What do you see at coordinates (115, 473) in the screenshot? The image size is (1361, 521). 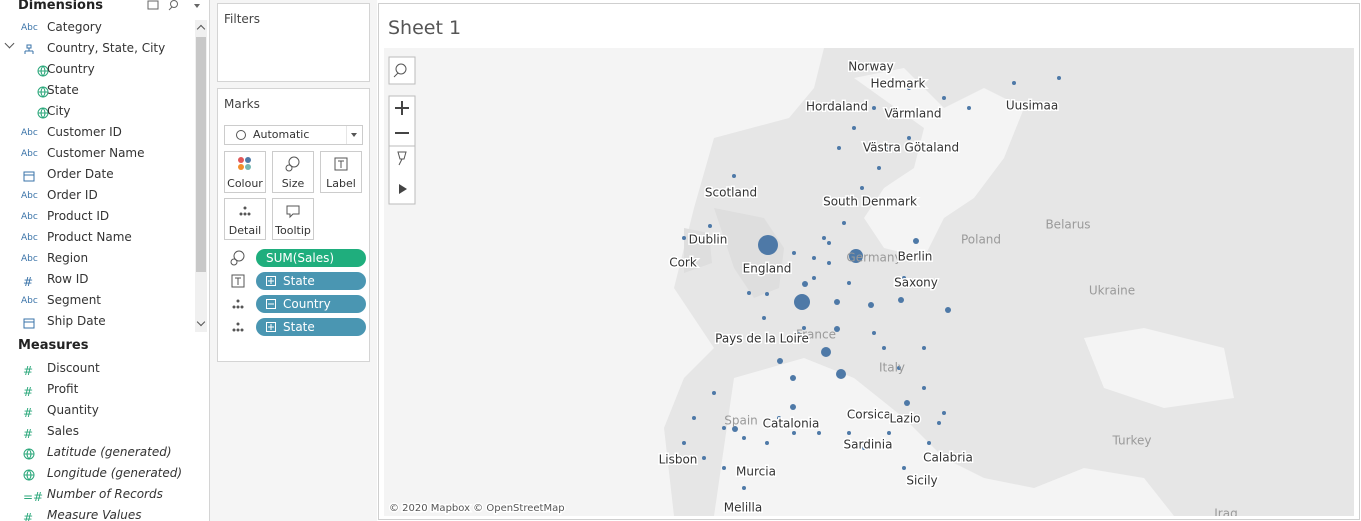 I see `field: Longitude (generated)` at bounding box center [115, 473].